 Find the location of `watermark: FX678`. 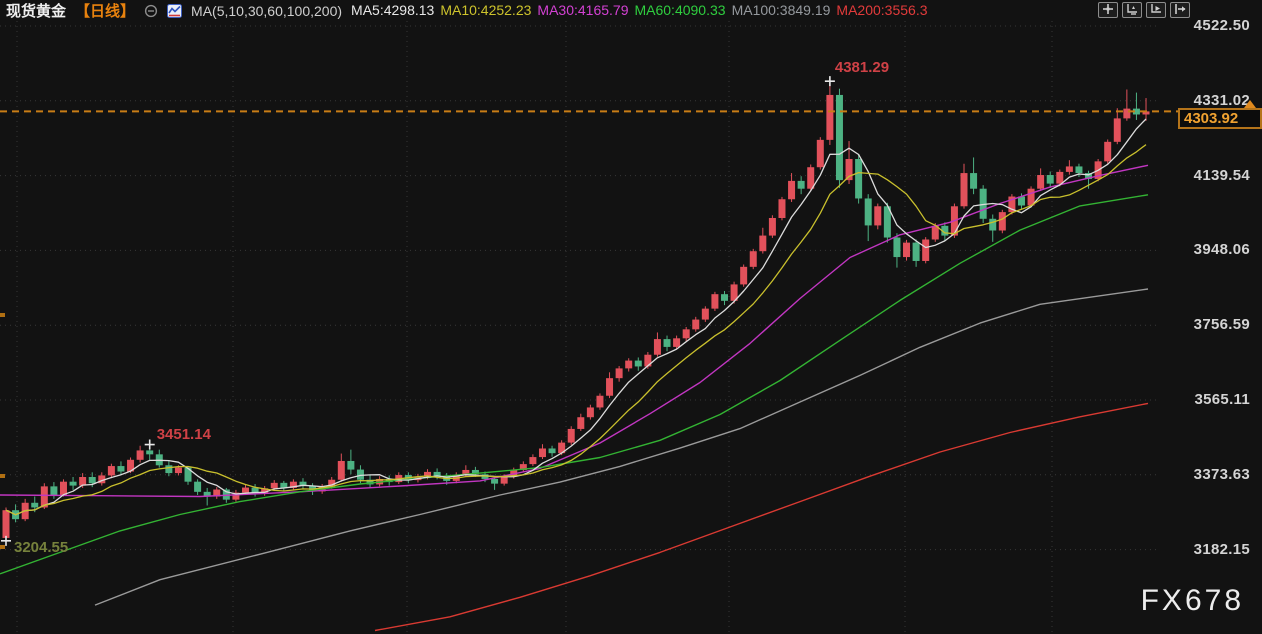

watermark: FX678 is located at coordinates (1192, 600).